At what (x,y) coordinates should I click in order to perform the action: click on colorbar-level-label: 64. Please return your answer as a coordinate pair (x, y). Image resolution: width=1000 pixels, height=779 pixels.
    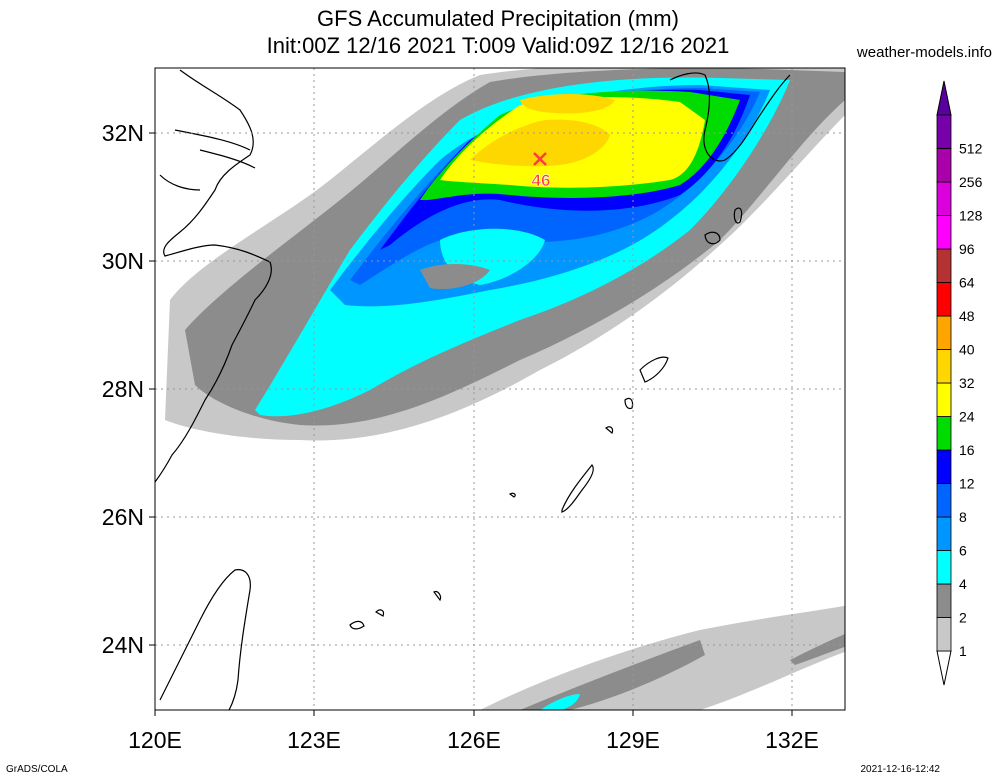
    Looking at the image, I should click on (967, 283).